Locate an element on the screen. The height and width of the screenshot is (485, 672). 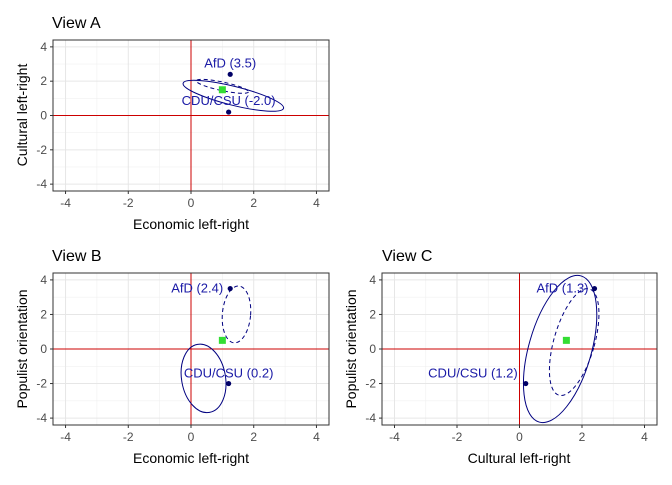
panel-title: View B is located at coordinates (77, 256).